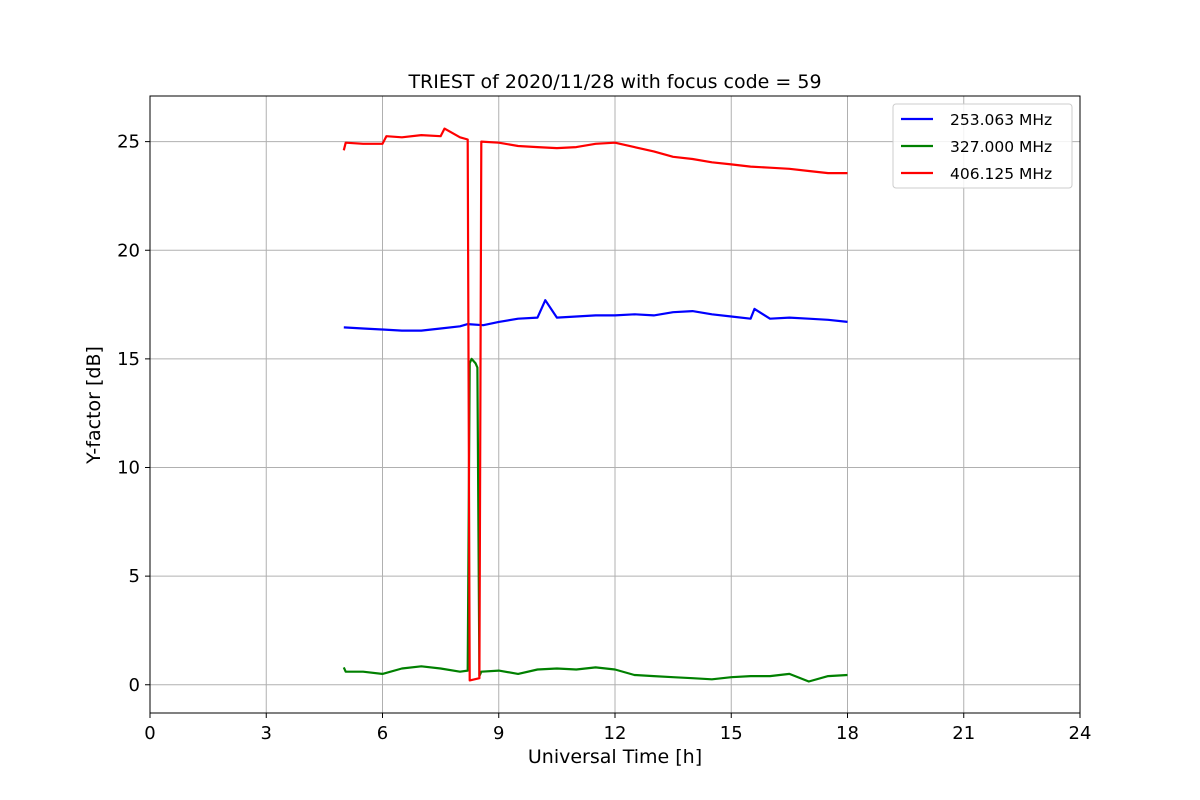 The image size is (1200, 800). I want to click on x-tick-label: 6, so click(382, 733).